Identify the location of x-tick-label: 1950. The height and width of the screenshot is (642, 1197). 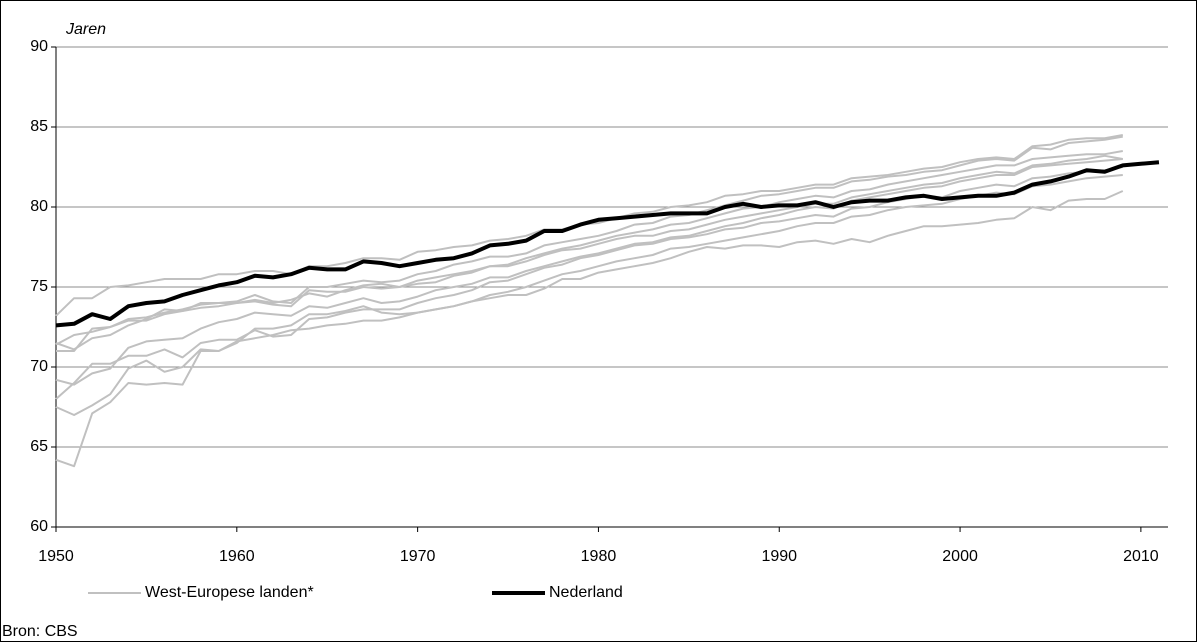
(56, 556).